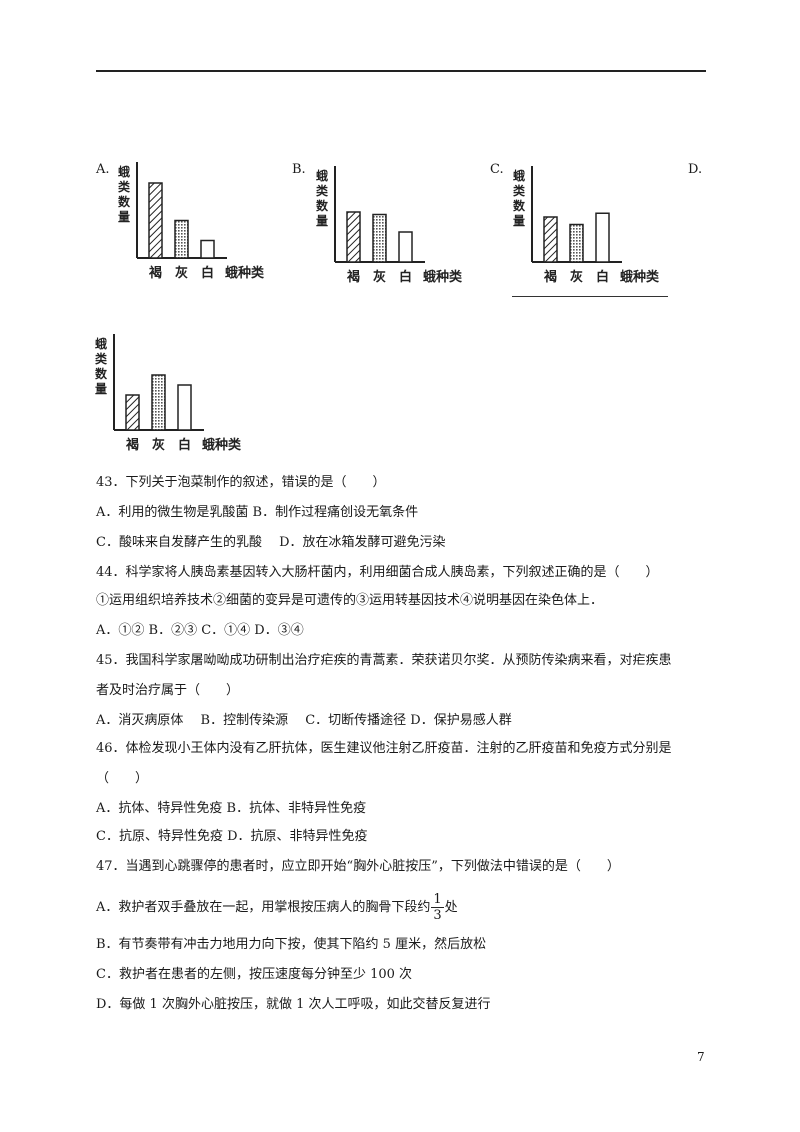  Describe the element at coordinates (257, 512) in the screenshot. I see `q43-options-ab: A．利用的微生物是乳酸菌 B．制作过程痛创设无氧条件` at that location.